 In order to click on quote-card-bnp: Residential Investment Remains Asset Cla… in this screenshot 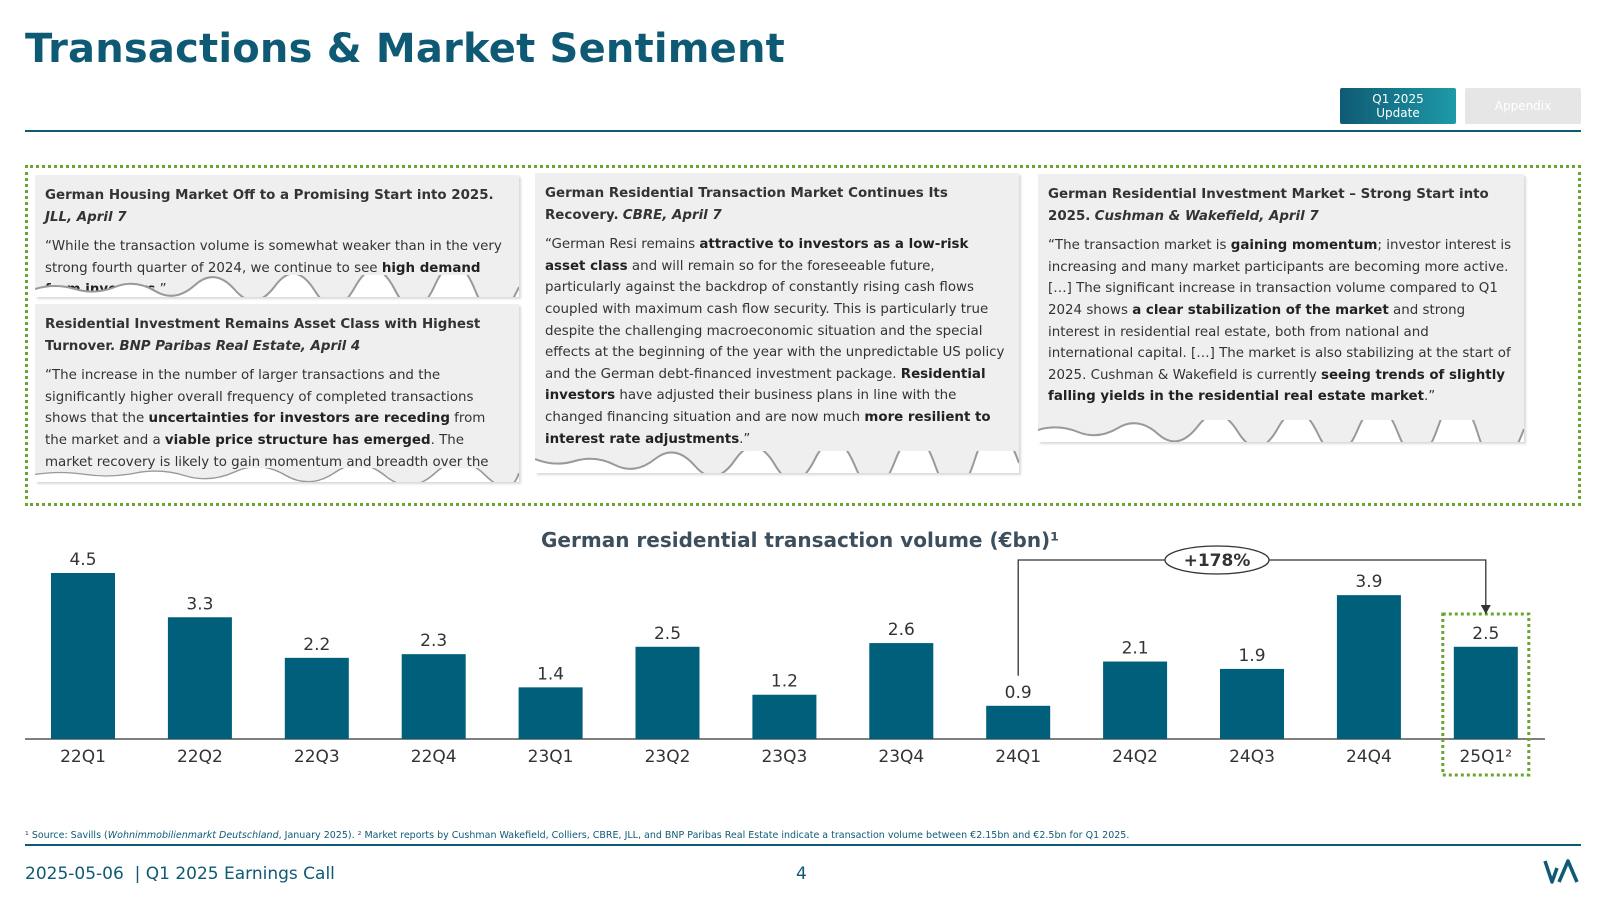, I will do `click(277, 393)`.